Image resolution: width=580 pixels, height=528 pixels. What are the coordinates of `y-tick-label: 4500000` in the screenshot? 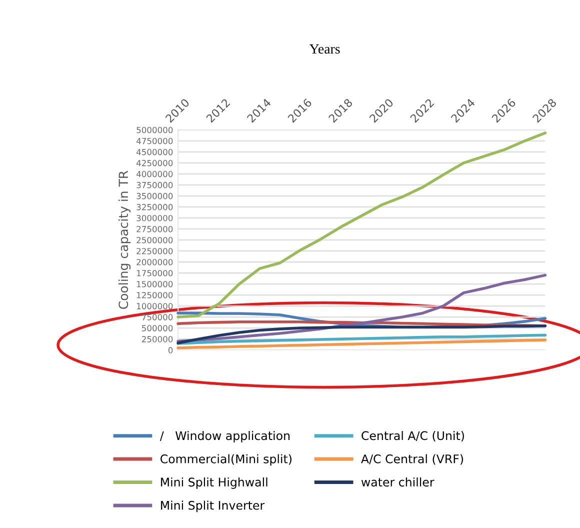 It's located at (154, 152).